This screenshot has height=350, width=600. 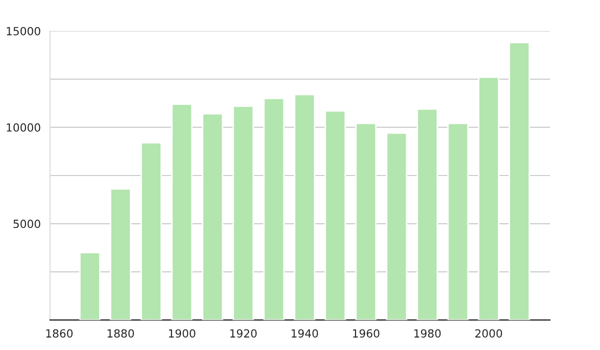 I want to click on x-tick-label: 1860, so click(x=59, y=333).